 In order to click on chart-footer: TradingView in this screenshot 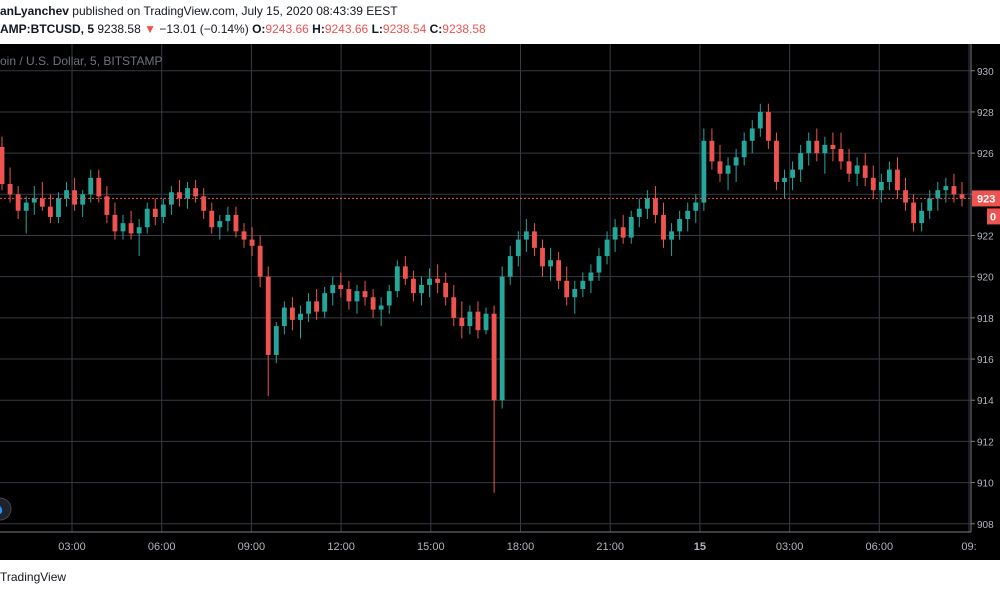, I will do `click(500, 578)`.